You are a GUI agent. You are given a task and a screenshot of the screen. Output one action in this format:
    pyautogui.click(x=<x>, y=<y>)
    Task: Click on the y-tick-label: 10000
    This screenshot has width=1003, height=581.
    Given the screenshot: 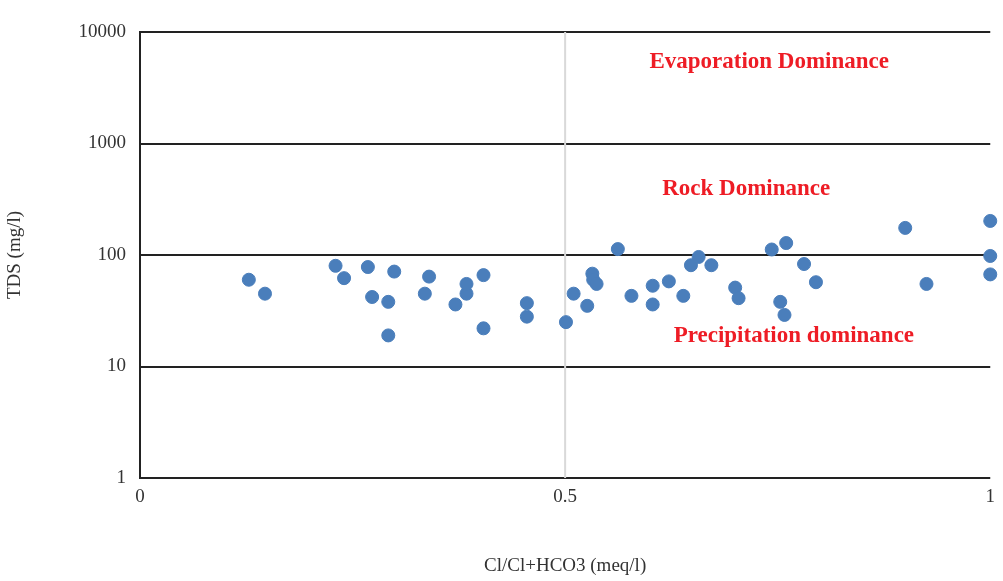 What is the action you would take?
    pyautogui.click(x=102, y=30)
    